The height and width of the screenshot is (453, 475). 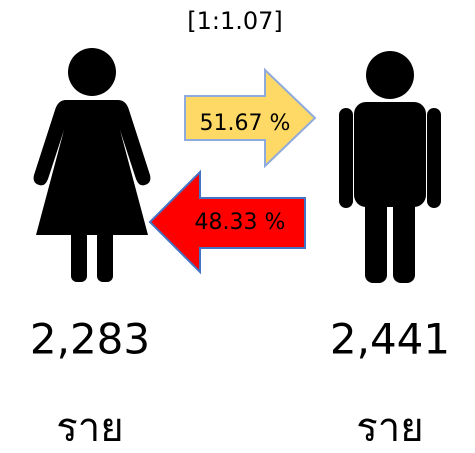 I want to click on male-icon, so click(x=390, y=167).